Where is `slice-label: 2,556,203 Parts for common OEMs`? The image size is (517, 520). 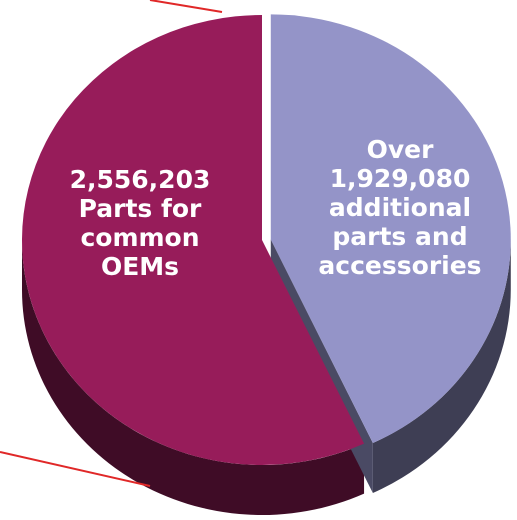 slice-label: 2,556,203 Parts for common OEMs is located at coordinates (140, 223).